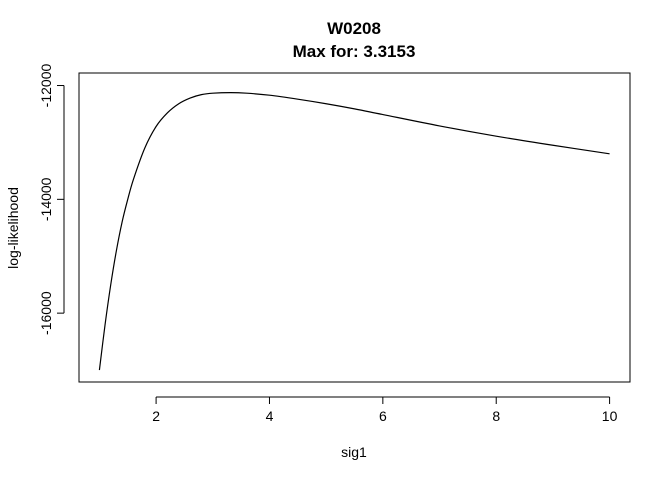  Describe the element at coordinates (13, 228) in the screenshot. I see `y-axis-label: log-likelihood` at that location.